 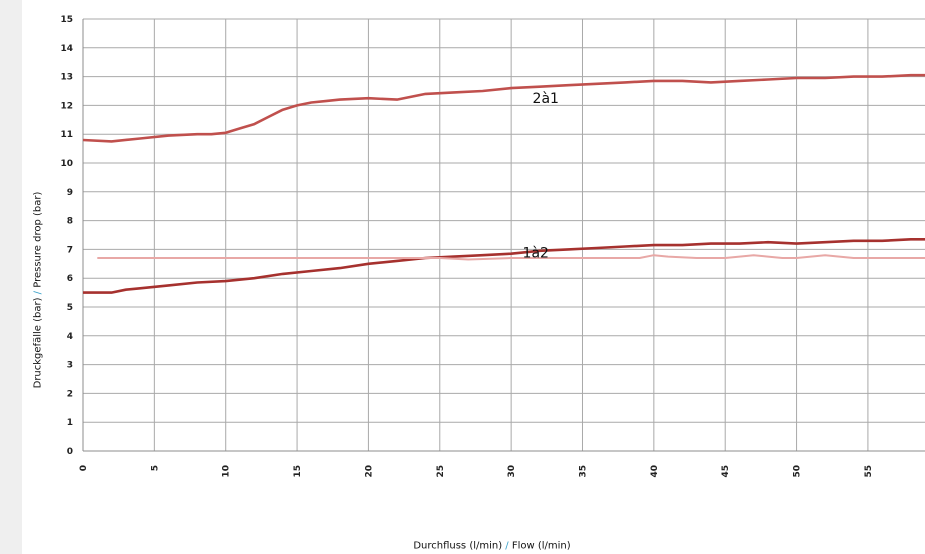 What do you see at coordinates (541, 546) in the screenshot?
I see `x-axis-title-en: Flow (l/min)` at bounding box center [541, 546].